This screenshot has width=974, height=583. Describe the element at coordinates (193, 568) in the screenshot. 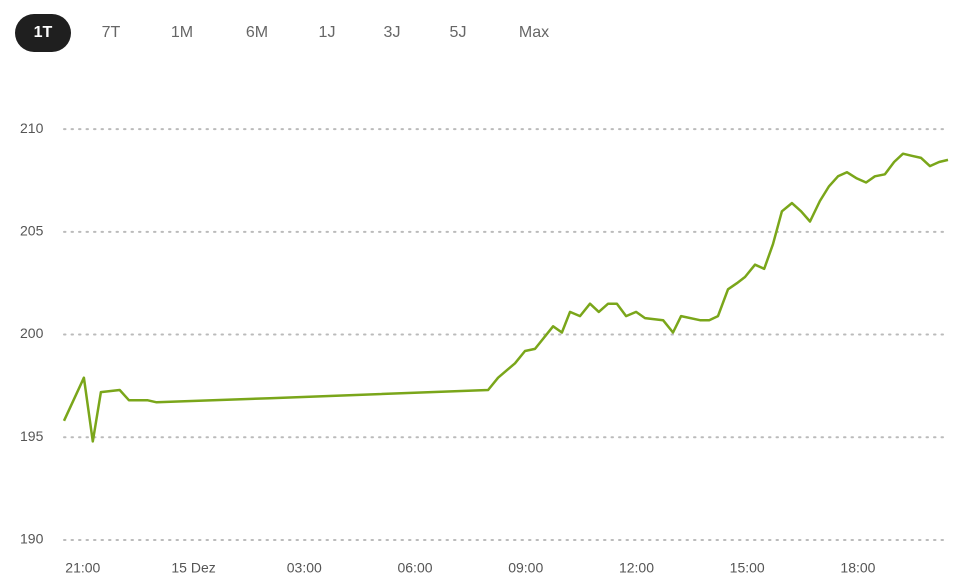

I see `x-tick-label: 15 Dez` at that location.